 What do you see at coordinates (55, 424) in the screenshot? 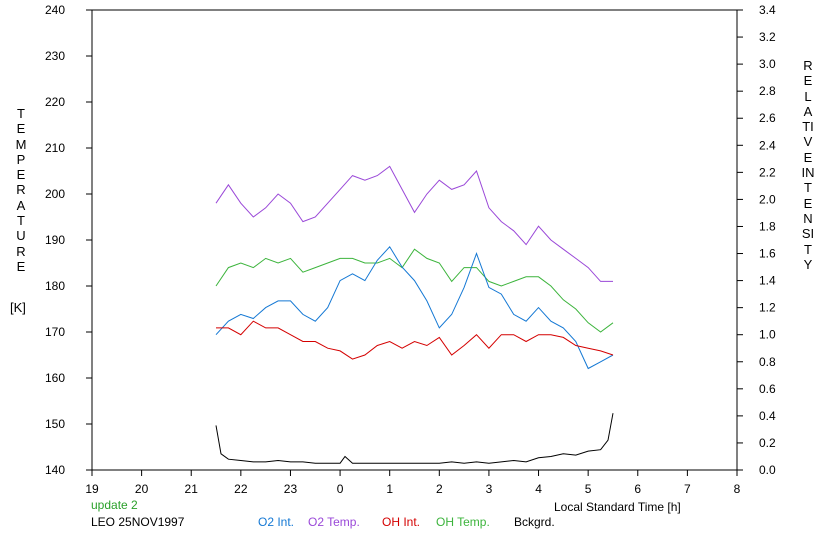
I see `y-tick-label: 150` at bounding box center [55, 424].